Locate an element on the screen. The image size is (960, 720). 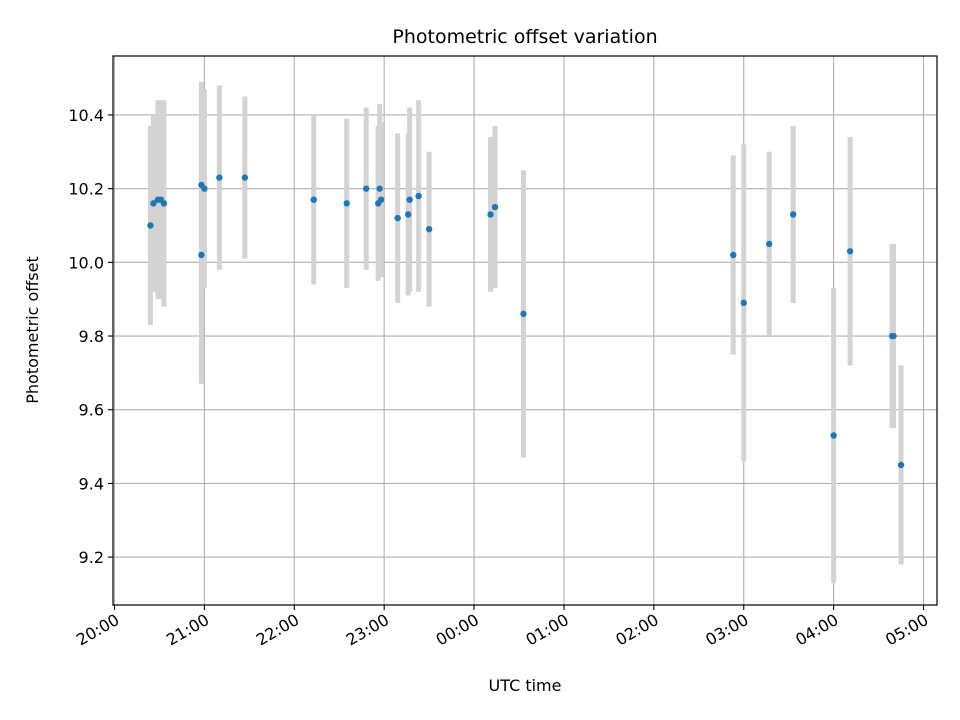
x-tick-label: 20:00 is located at coordinates (97, 630).